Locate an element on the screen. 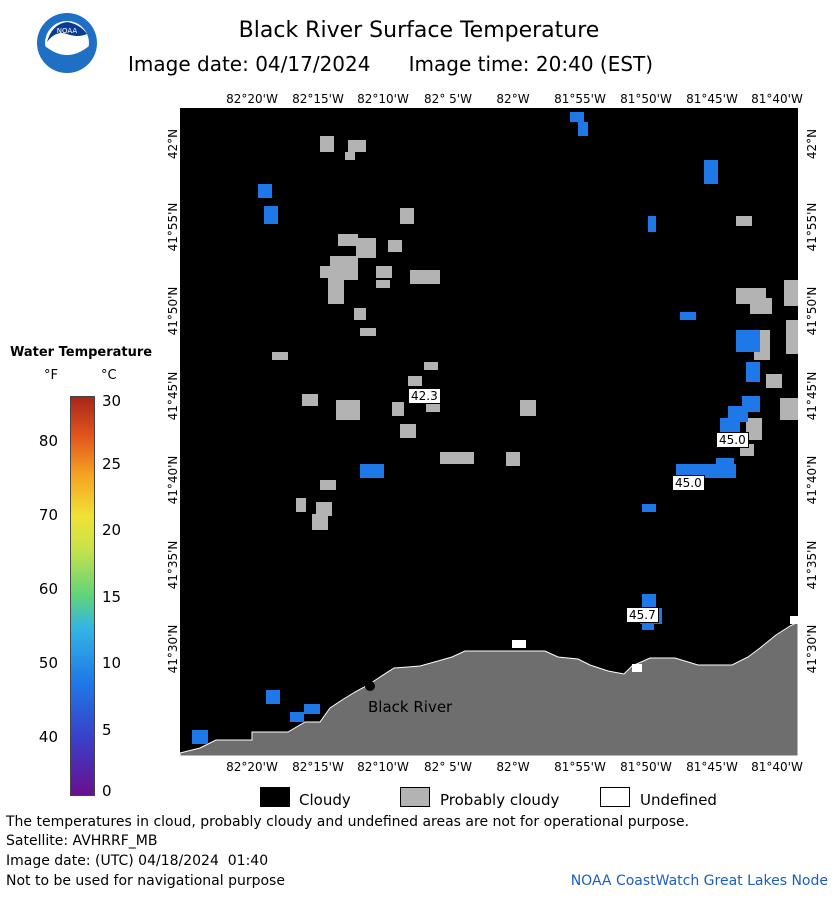 This screenshot has height=897, width=838. image-time: Image time: 20:40 (EST) is located at coordinates (531, 64).